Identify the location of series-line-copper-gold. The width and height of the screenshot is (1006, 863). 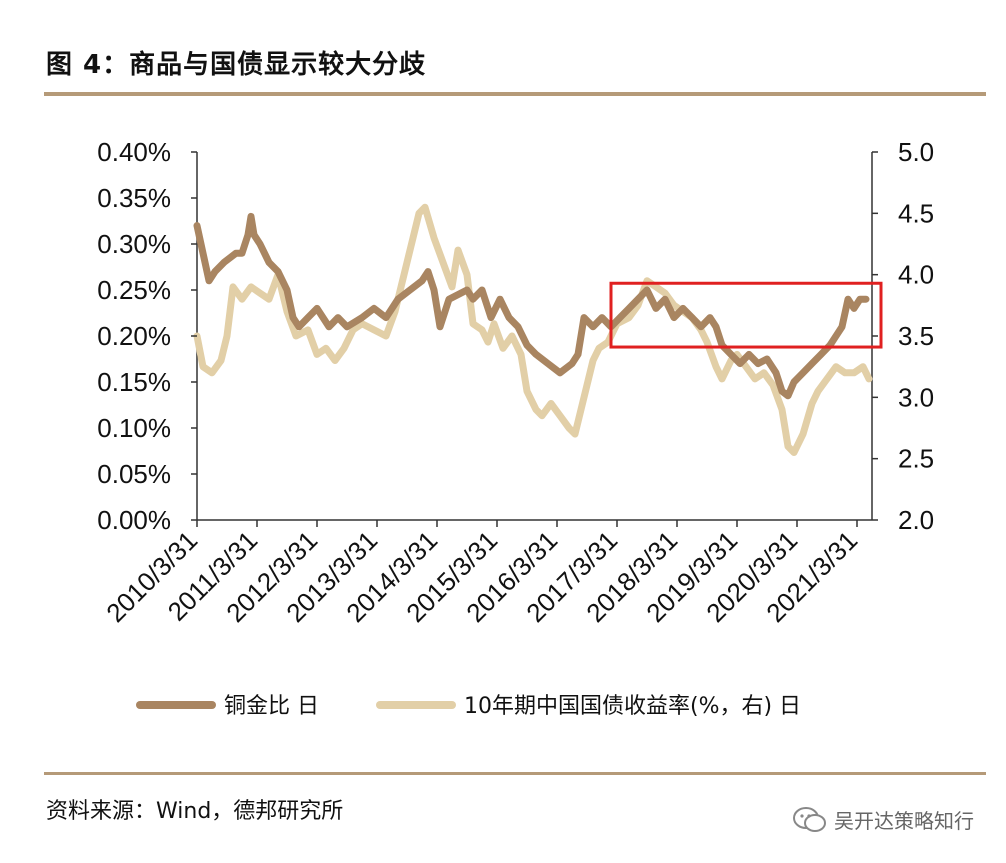
(531, 306).